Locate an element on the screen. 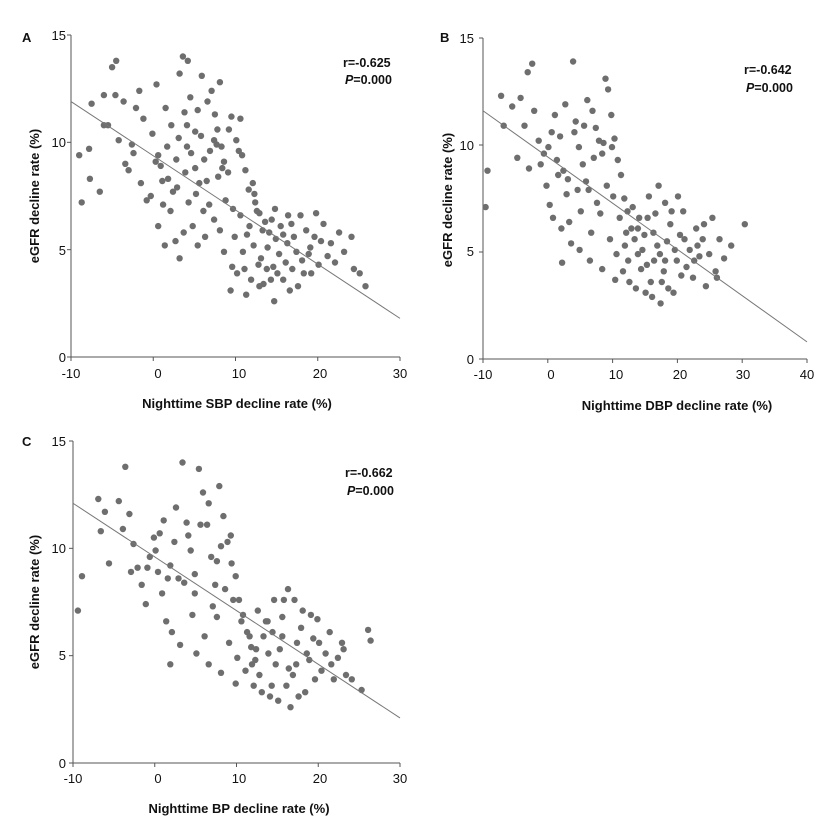  panel-c-y-tick-label: 15 is located at coordinates (59, 441).